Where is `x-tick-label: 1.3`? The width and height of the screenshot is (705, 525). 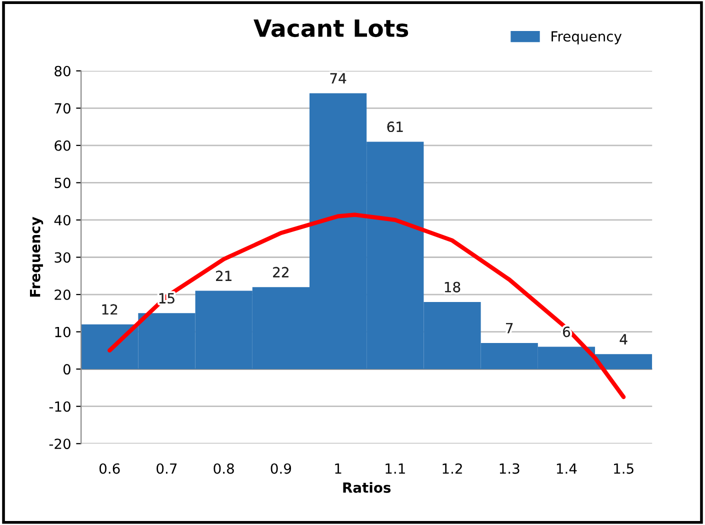
x-tick-label: 1.3 is located at coordinates (510, 468).